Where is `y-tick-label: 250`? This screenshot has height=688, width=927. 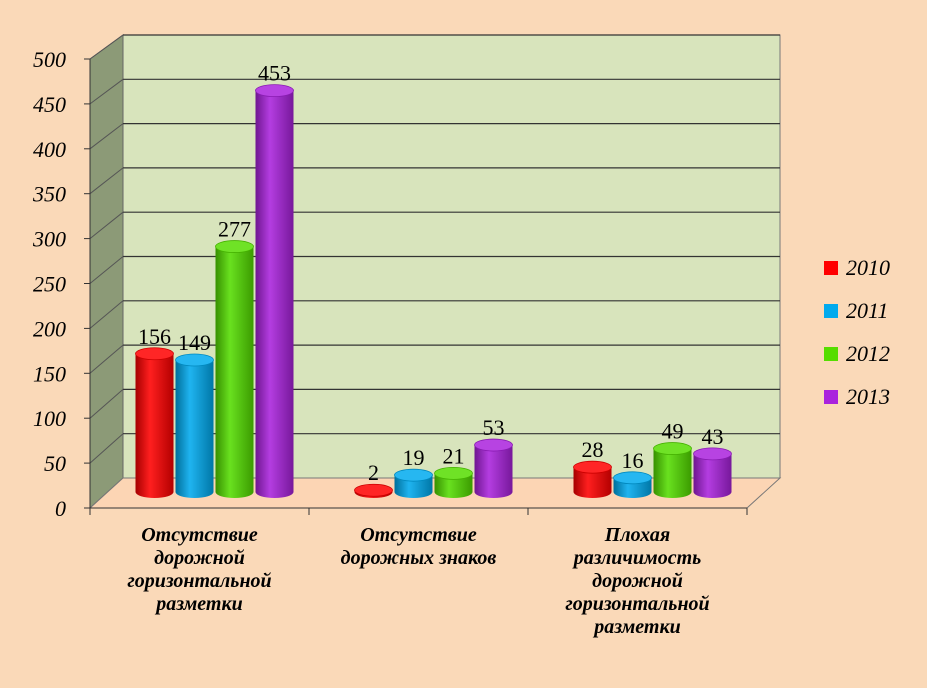
y-tick-label: 250 is located at coordinates (49, 284).